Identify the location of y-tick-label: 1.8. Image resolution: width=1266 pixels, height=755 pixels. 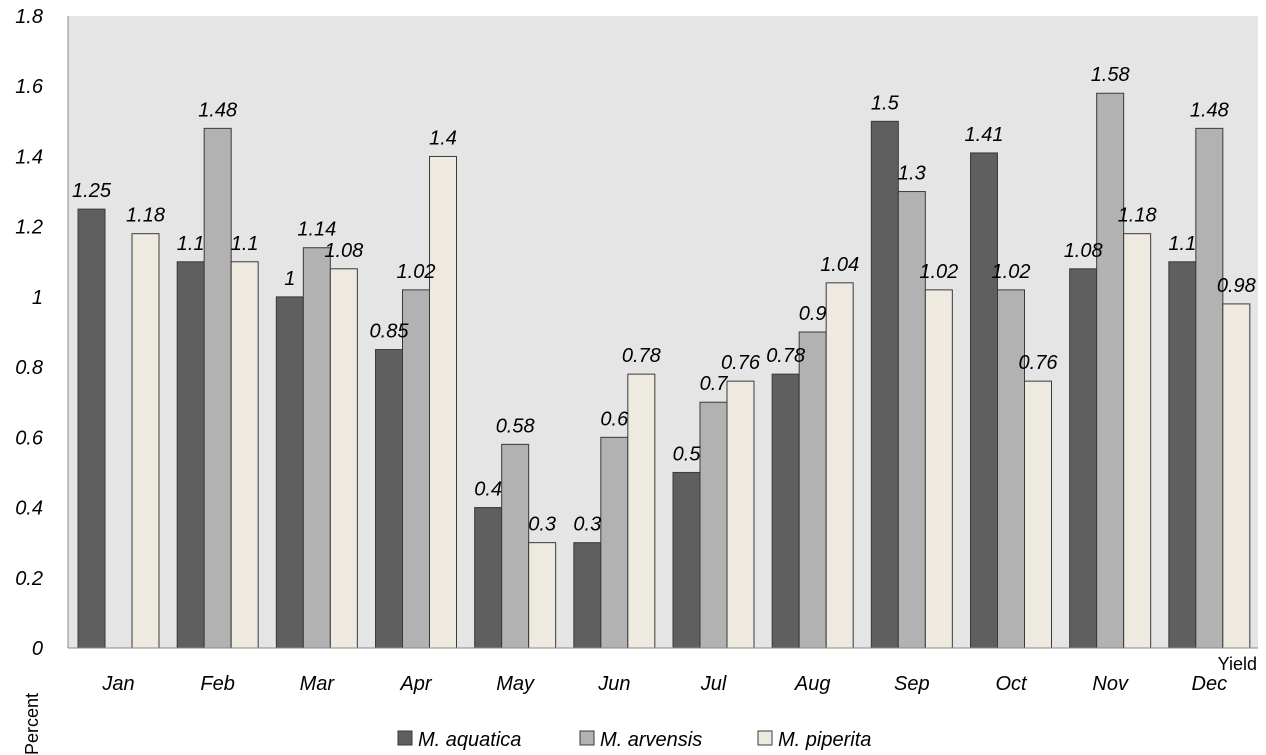
(29, 17).